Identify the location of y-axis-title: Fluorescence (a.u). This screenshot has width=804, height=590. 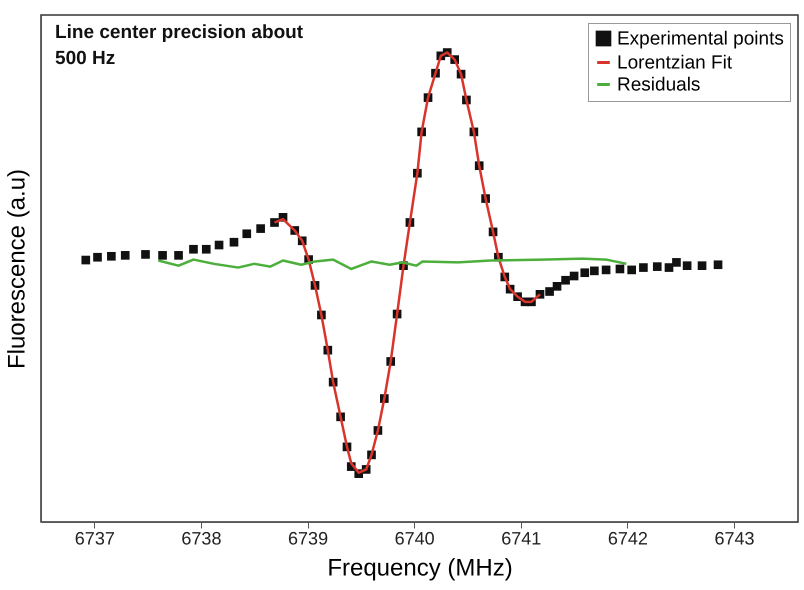
(17, 269).